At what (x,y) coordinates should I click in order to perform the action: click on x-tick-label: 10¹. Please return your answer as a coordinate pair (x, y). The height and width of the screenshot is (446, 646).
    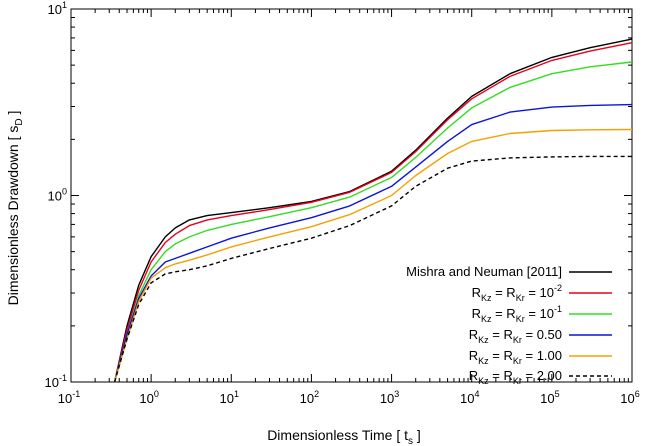
    Looking at the image, I should click on (229, 397).